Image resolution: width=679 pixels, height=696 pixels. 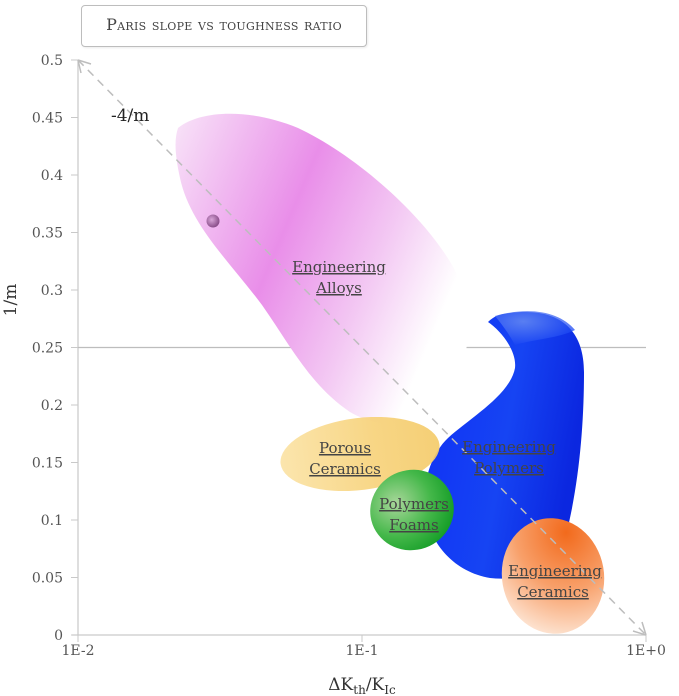 I want to click on y-tick-label: 0.35, so click(x=47, y=234).